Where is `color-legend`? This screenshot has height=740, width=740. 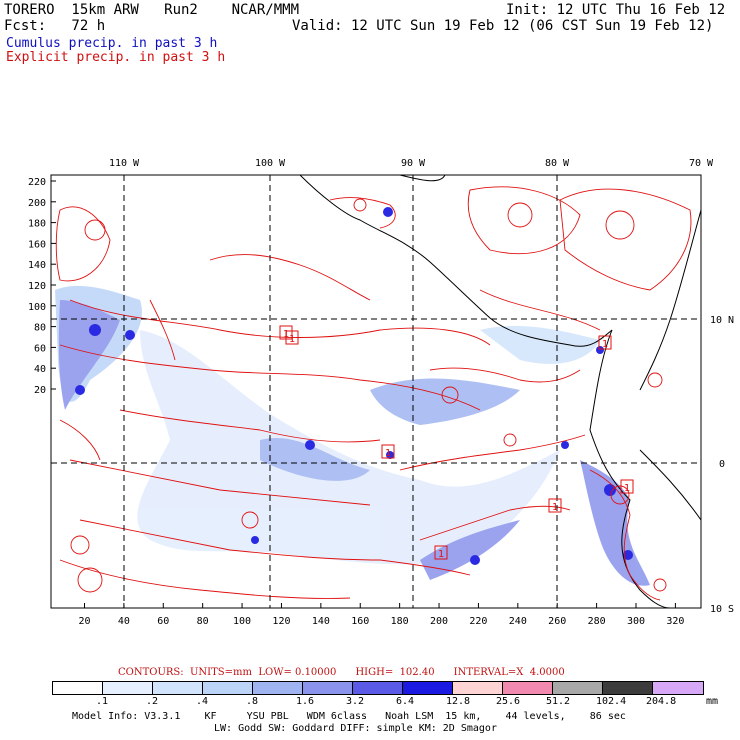 color-legend is located at coordinates (378, 688).